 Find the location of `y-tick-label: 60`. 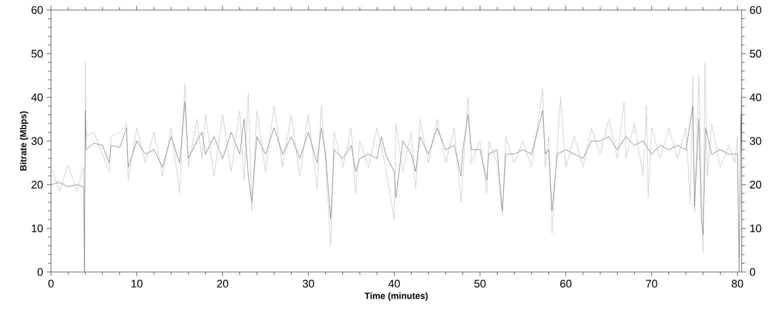

y-tick-label: 60 is located at coordinates (37, 10).